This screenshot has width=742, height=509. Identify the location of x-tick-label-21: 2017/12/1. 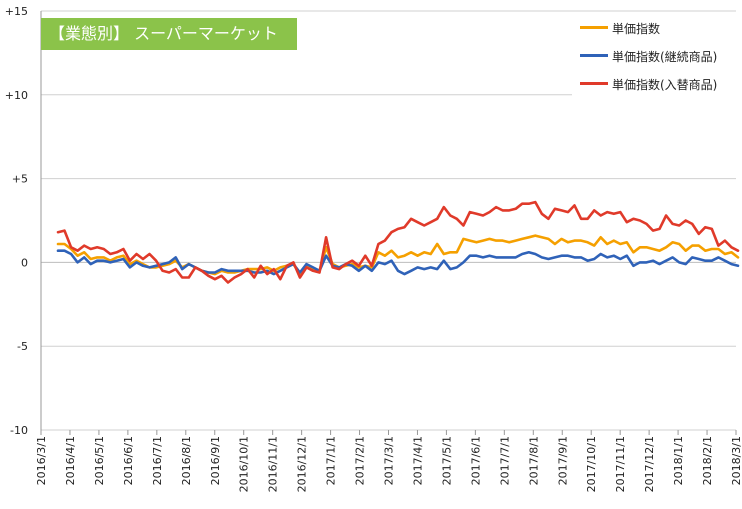
(649, 464).